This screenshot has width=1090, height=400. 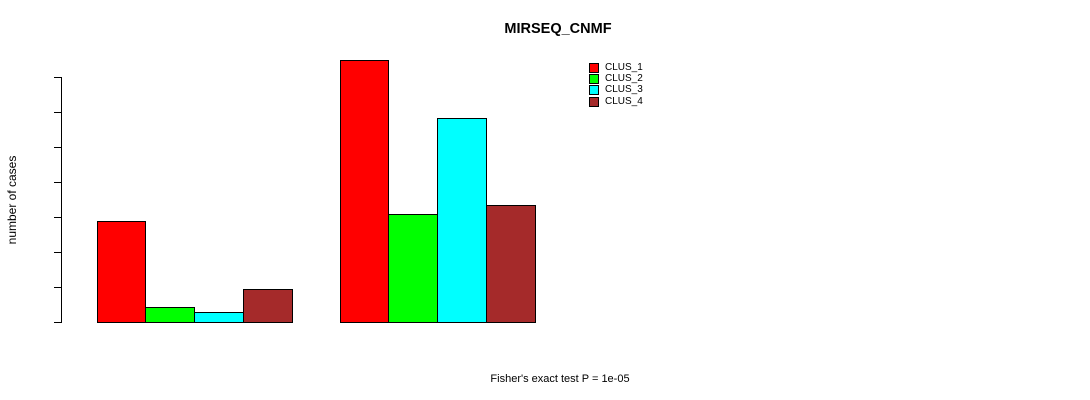 I want to click on legend-label: CLUS_1, so click(x=624, y=67).